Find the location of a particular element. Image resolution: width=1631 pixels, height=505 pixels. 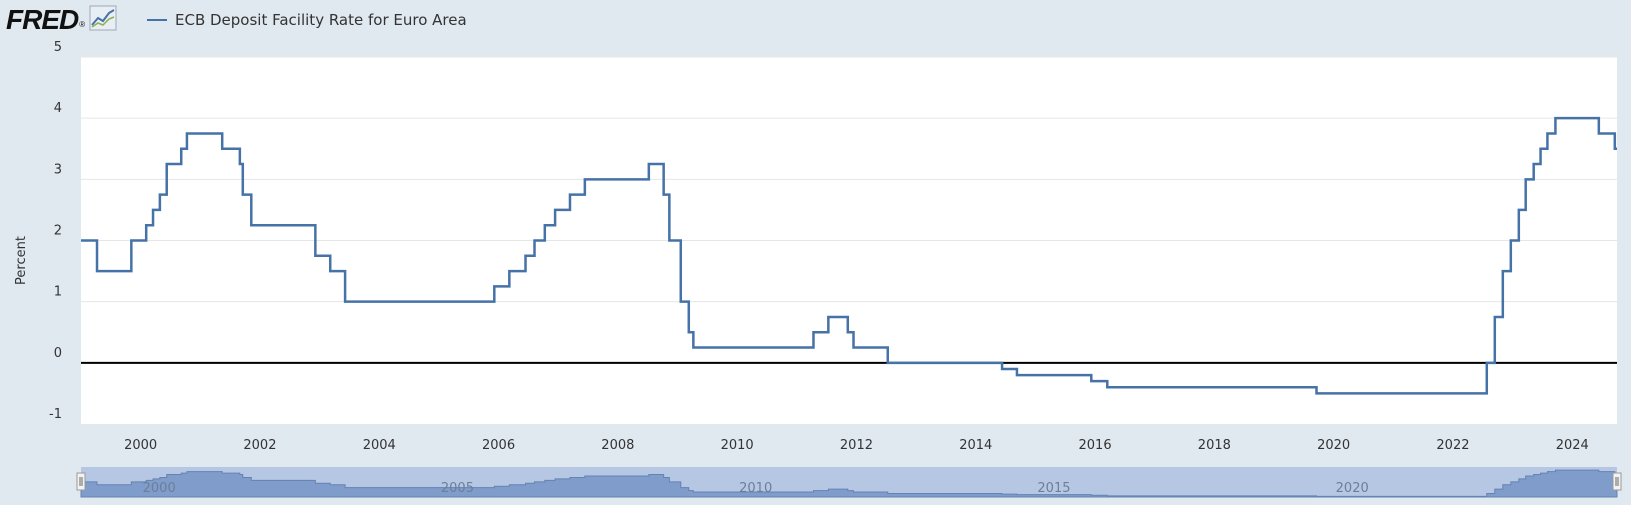

logo-registered-mark: ® is located at coordinates (82, 24).